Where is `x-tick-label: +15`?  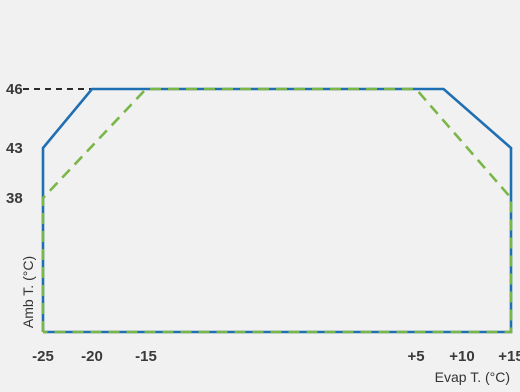 x-tick-label: +15 is located at coordinates (509, 356).